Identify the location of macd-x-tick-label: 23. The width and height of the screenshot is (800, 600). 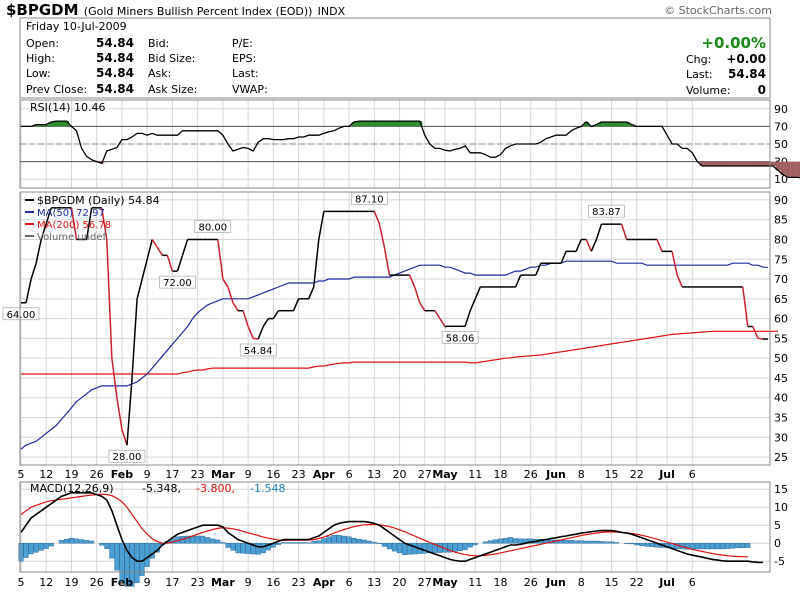
(198, 582).